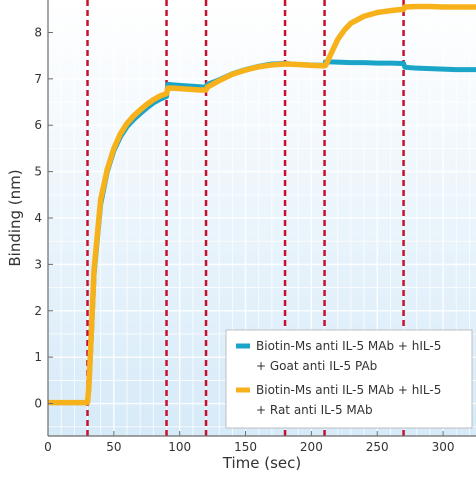  I want to click on x-tick-label: 100, so click(179, 447).